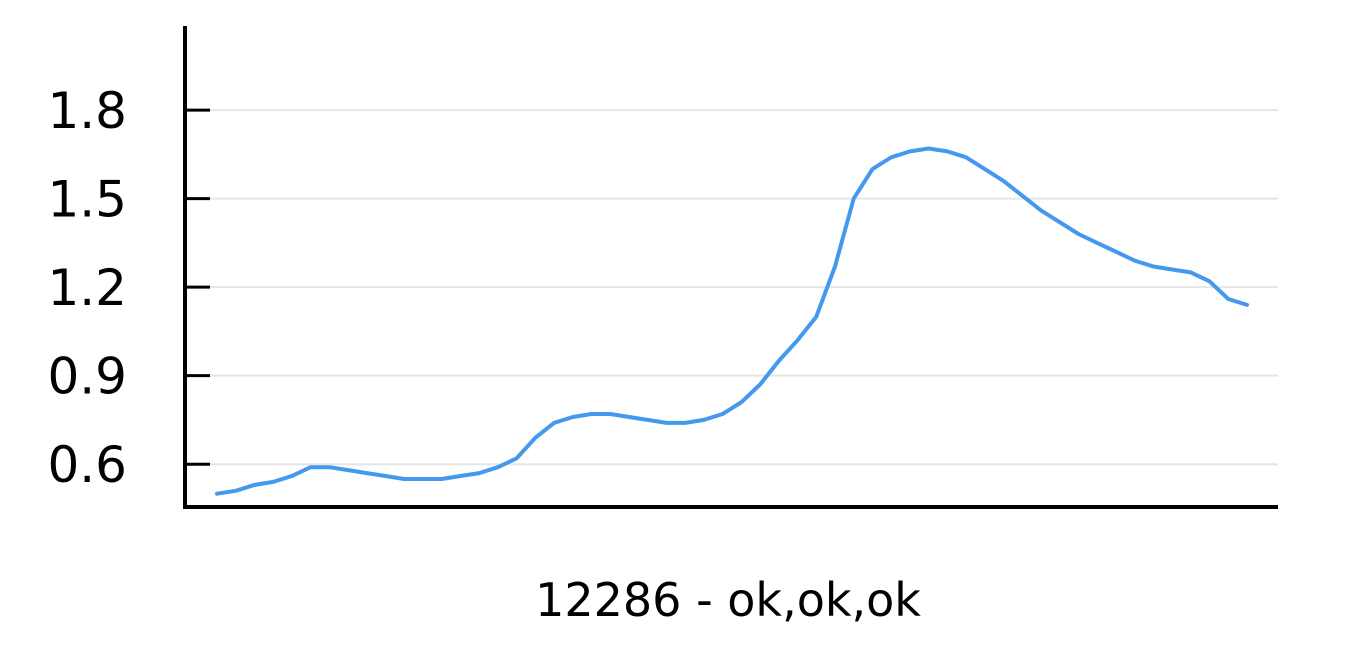 Image resolution: width=1346 pixels, height=660 pixels. Describe the element at coordinates (87, 377) in the screenshot. I see `y-tick-label: 0.9` at that location.